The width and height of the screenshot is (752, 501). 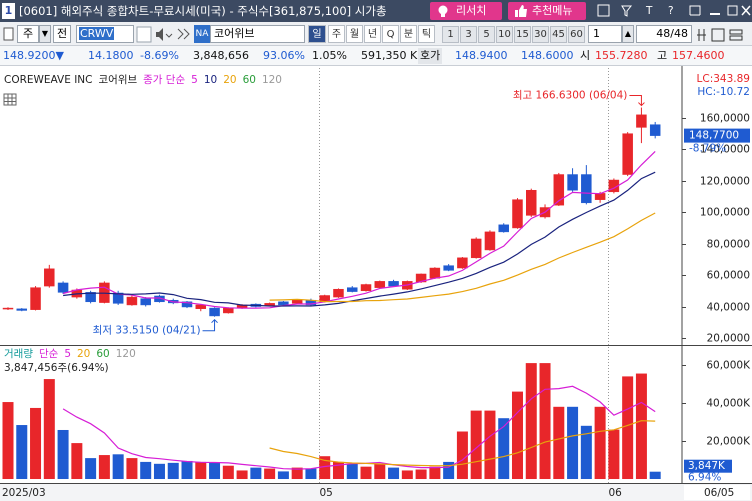 I want to click on period-button: 일, so click(x=317, y=34).